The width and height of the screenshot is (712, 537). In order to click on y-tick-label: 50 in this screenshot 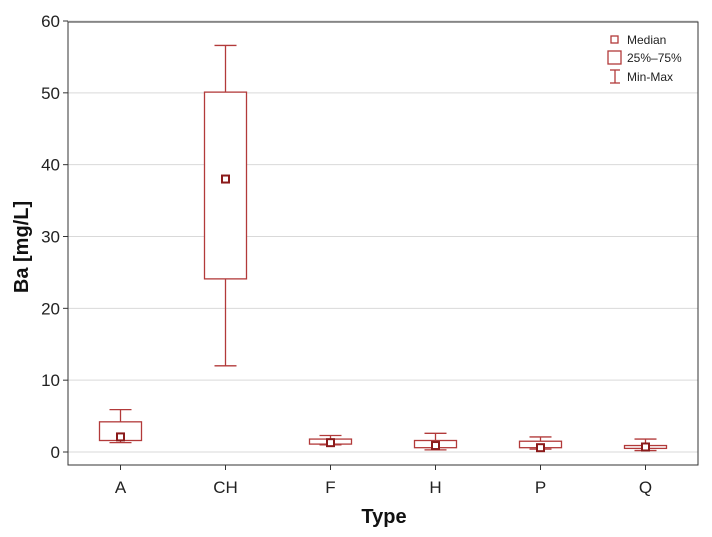, I will do `click(50, 93)`.